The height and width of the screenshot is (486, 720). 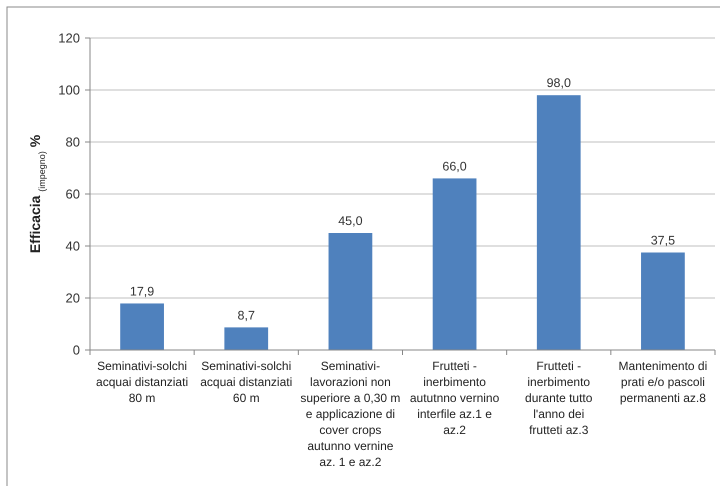 What do you see at coordinates (73, 142) in the screenshot?
I see `y-tick-label: 80` at bounding box center [73, 142].